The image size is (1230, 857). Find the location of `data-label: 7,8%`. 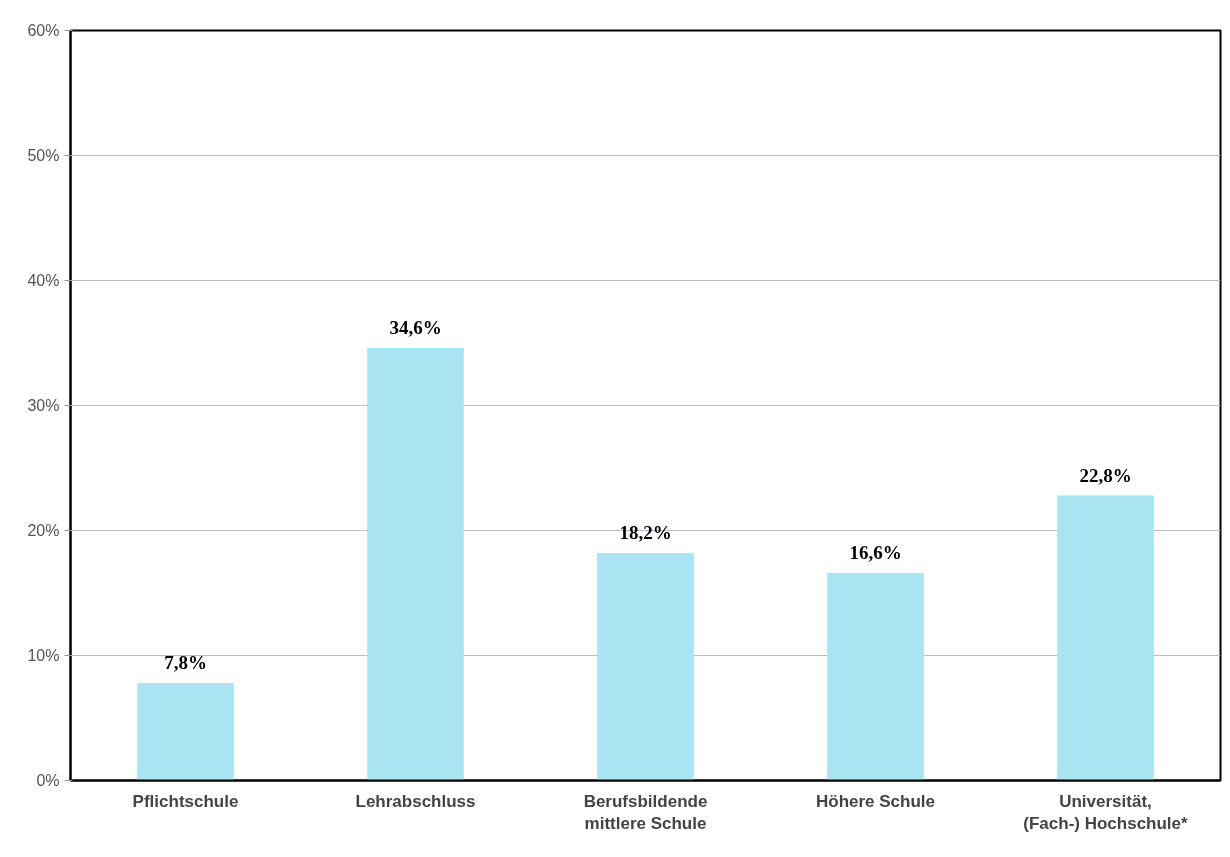

data-label: 7,8% is located at coordinates (185, 662).